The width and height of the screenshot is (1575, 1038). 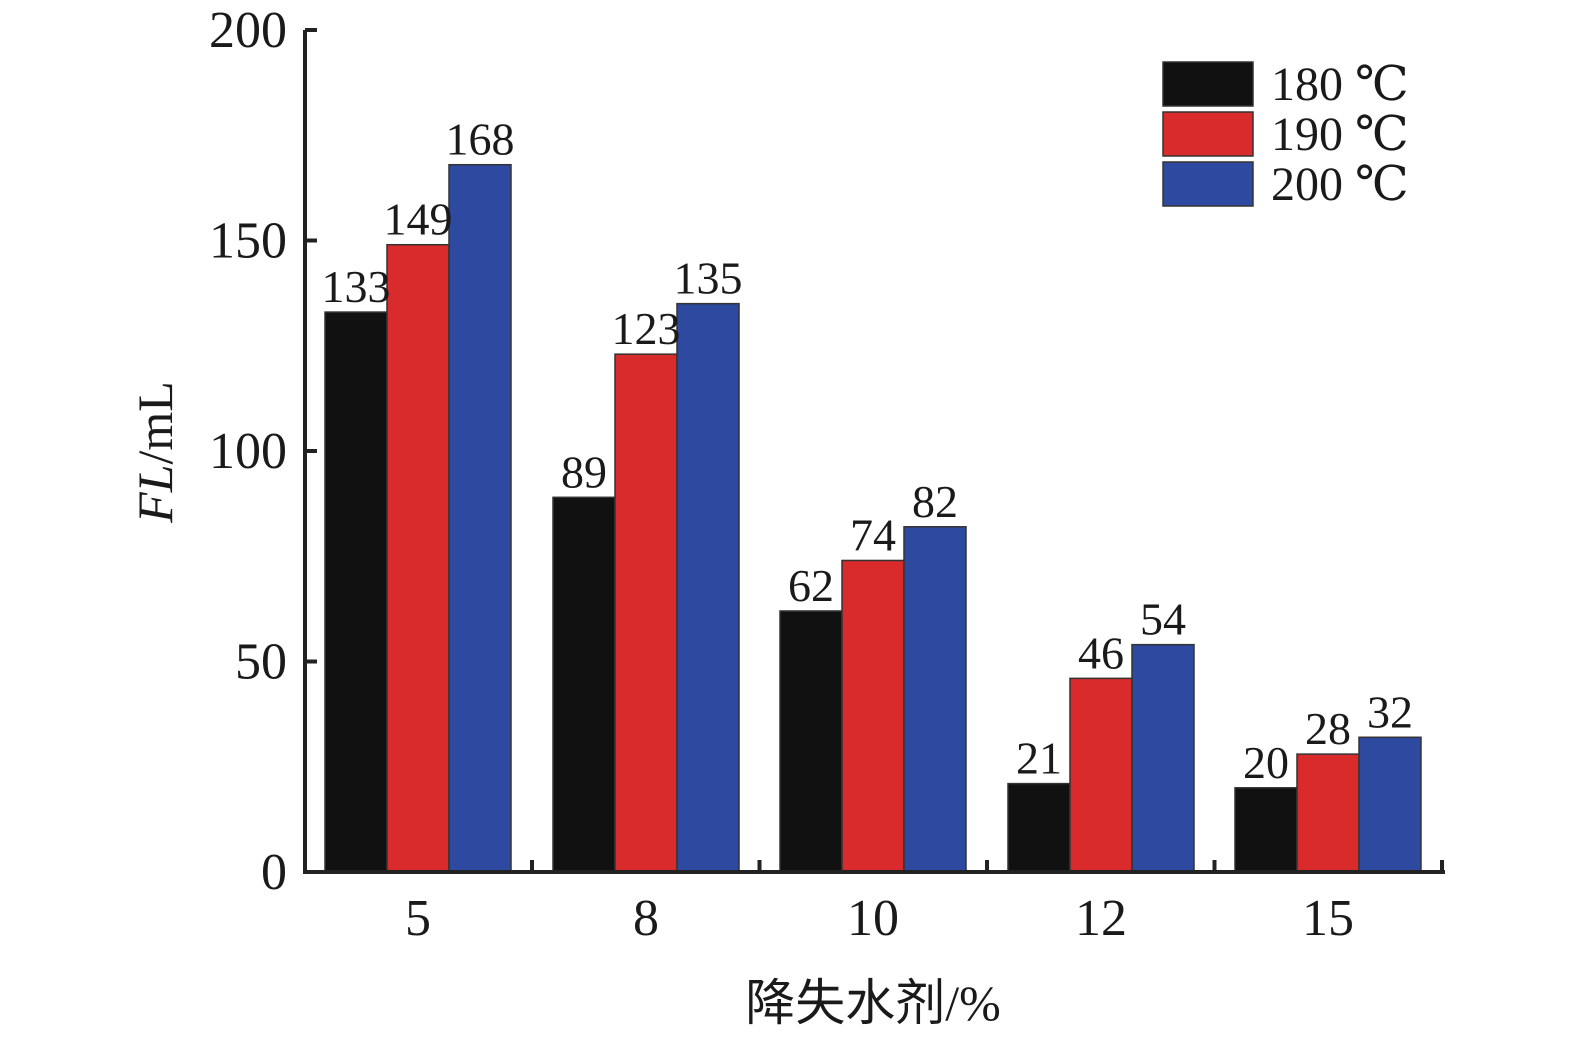 I want to click on data-label: 21, so click(x=1039, y=758).